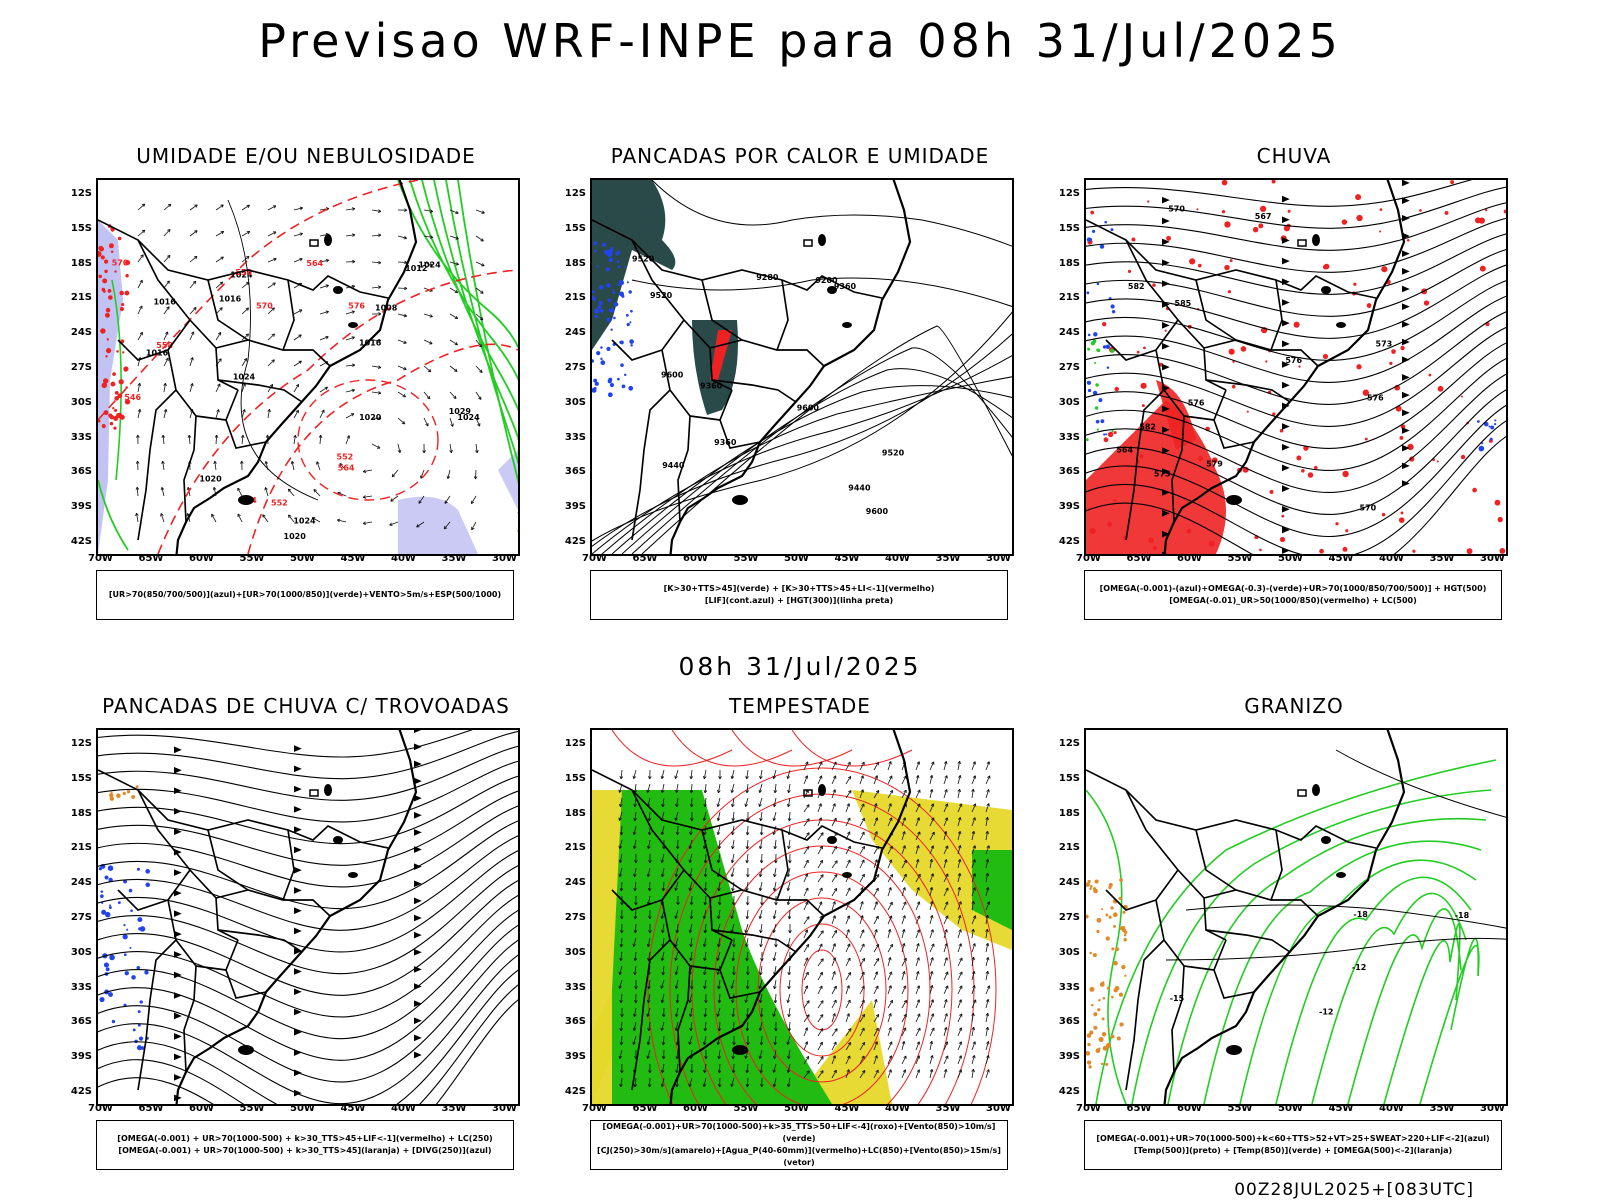 The width and height of the screenshot is (1600, 1200). I want to click on contour-label: 9440, so click(859, 488).